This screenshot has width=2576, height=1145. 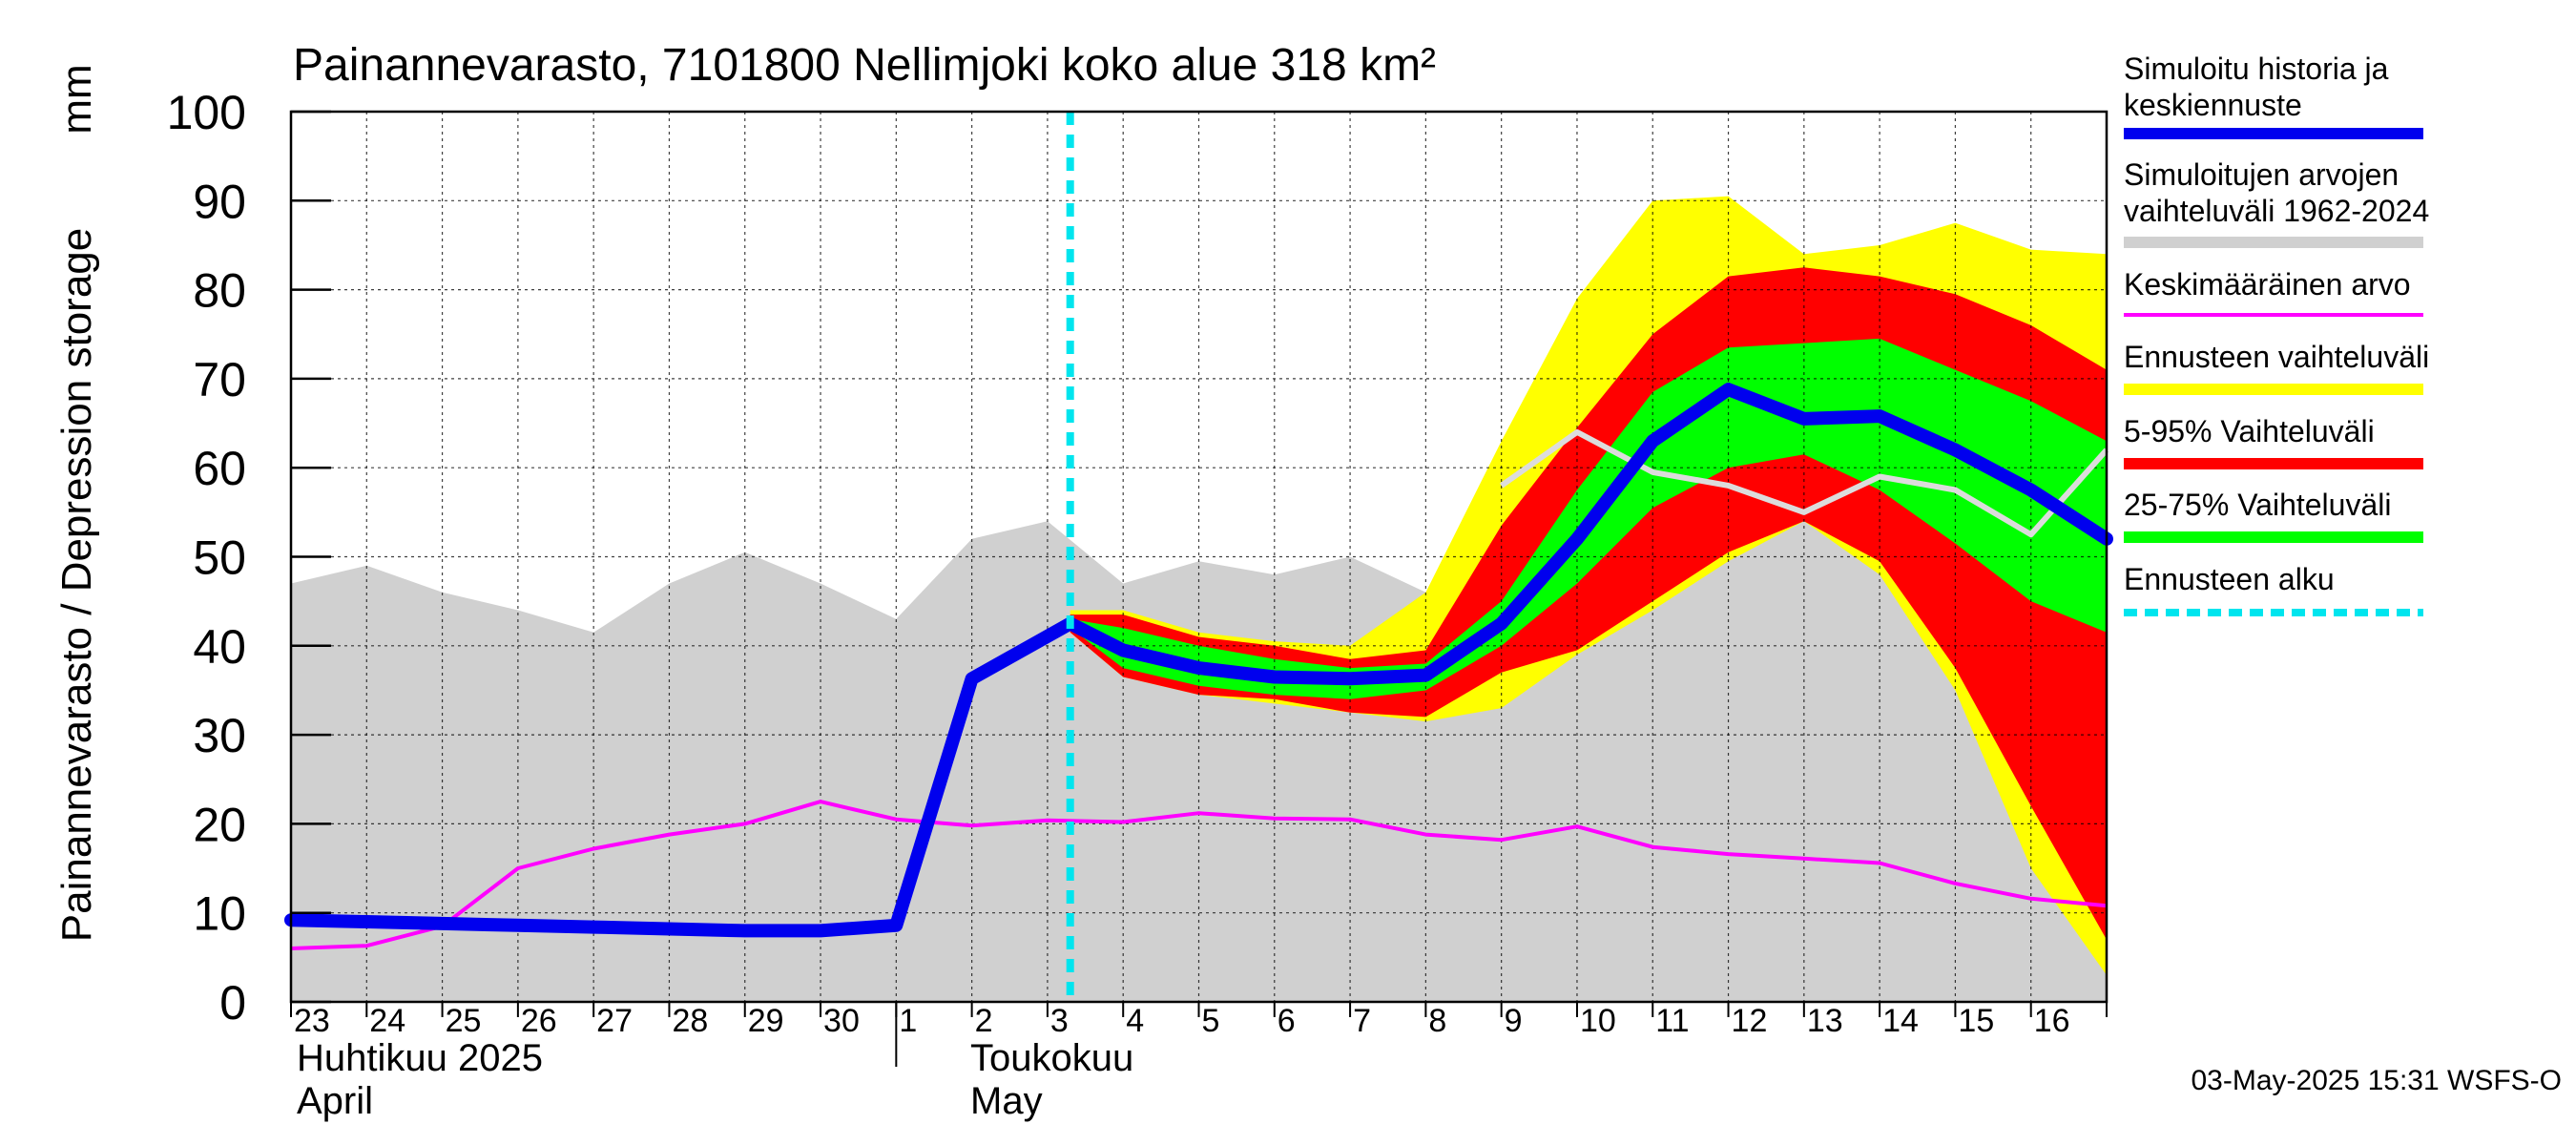 What do you see at coordinates (1006, 1101) in the screenshot?
I see `month-label-may-en: May` at bounding box center [1006, 1101].